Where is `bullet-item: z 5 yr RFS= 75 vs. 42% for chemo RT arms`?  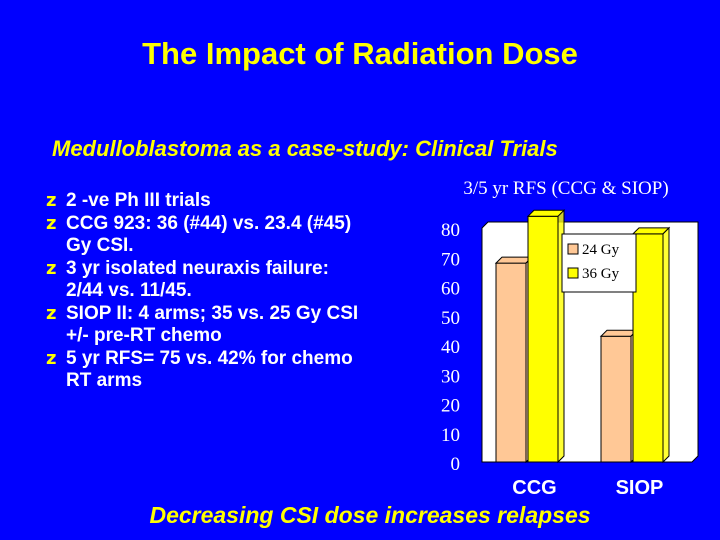 bullet-item: z 5 yr RFS= 75 vs. 42% for chemo RT arms is located at coordinates (236, 370).